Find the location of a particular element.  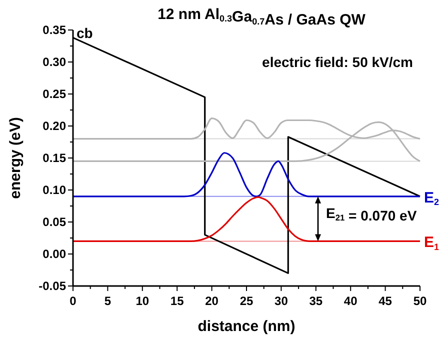

x-tick-label: 0 is located at coordinates (73, 301).